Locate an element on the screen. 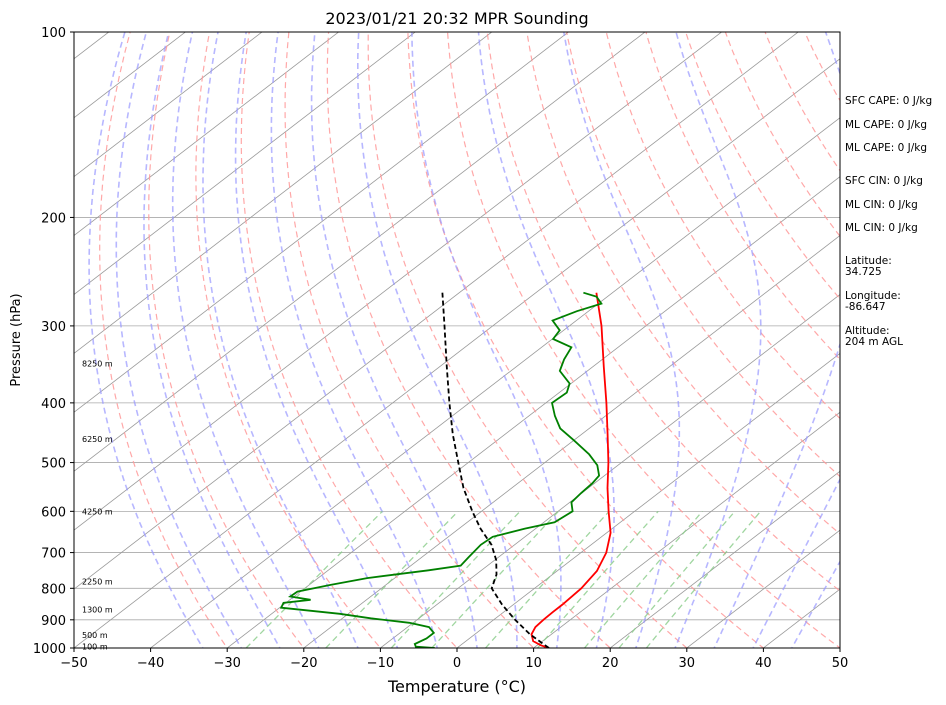 The image size is (946, 705). x-tick-label: 40 is located at coordinates (763, 663).